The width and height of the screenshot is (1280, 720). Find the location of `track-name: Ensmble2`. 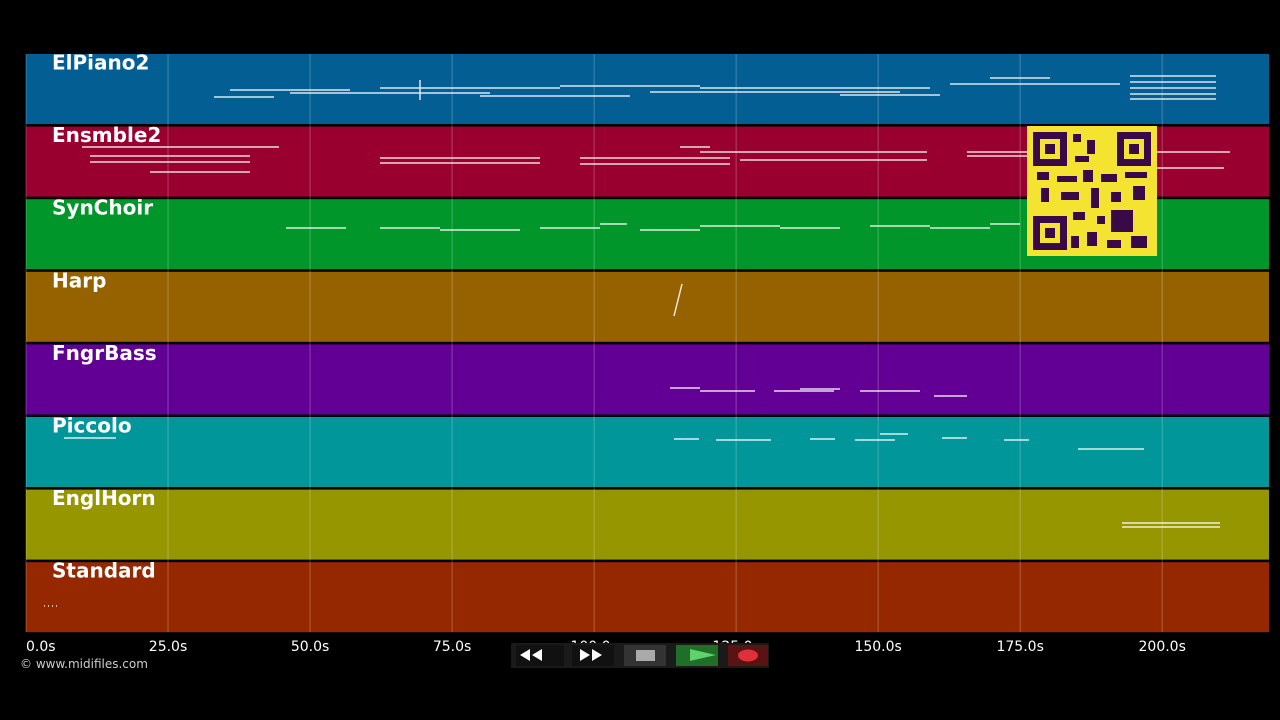

track-name: Ensmble2 is located at coordinates (106, 135).